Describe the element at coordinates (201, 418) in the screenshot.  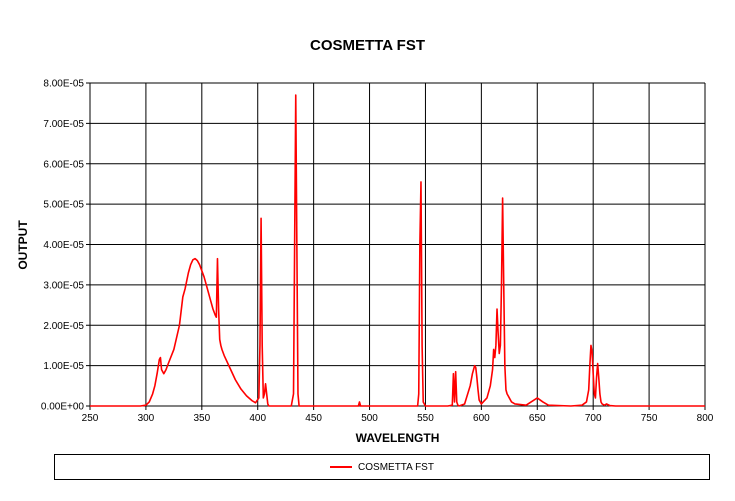
I see `x-tick-label: 350` at that location.